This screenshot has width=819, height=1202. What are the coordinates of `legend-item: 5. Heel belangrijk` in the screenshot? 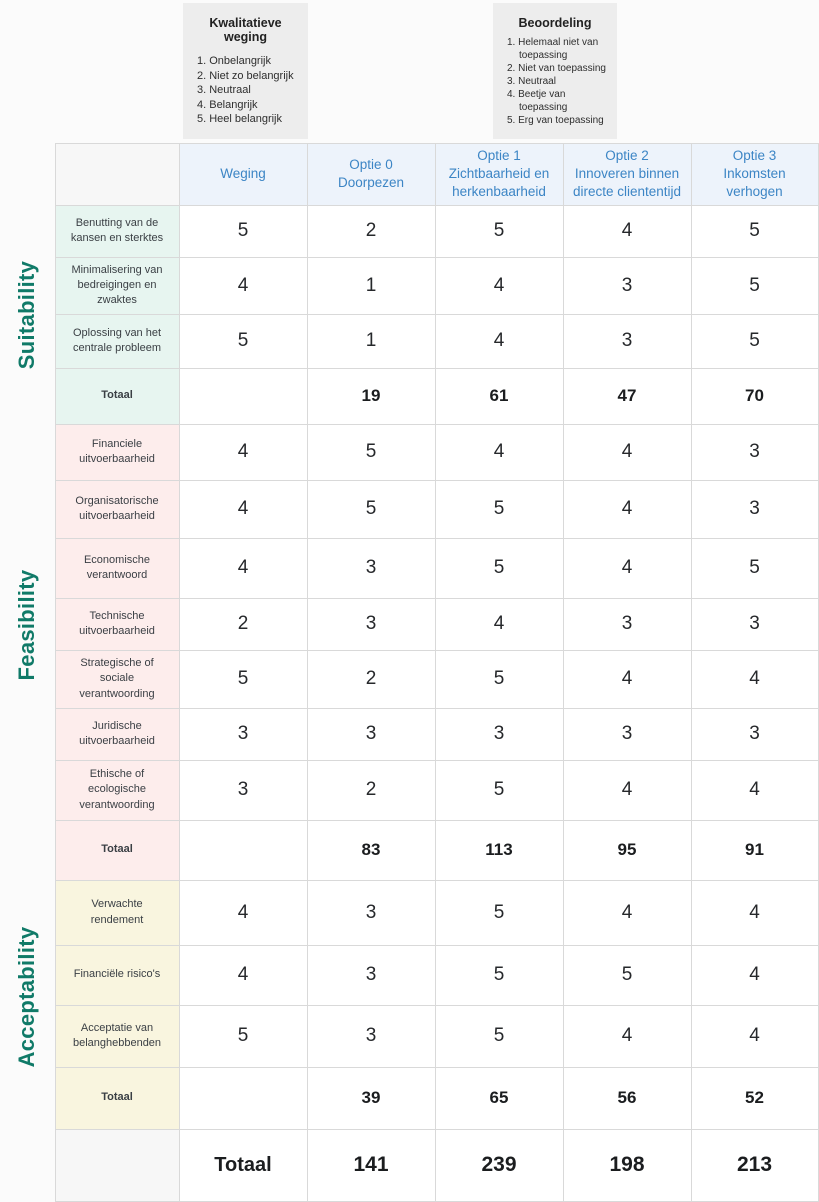 It's located at (239, 119).